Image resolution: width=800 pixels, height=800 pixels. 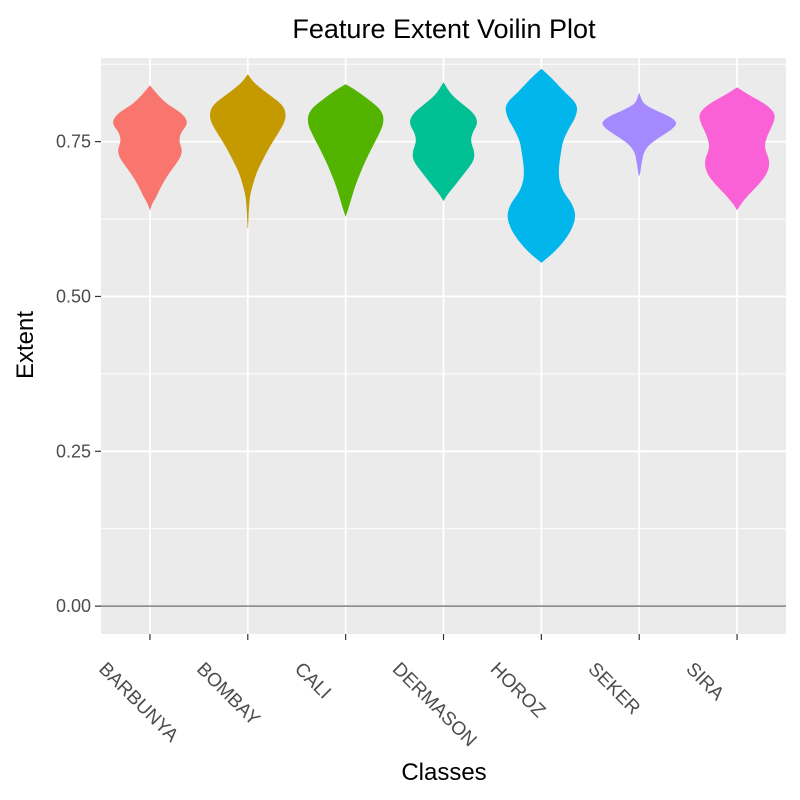 What do you see at coordinates (73, 606) in the screenshot?
I see `y-tick-label: 0.00` at bounding box center [73, 606].